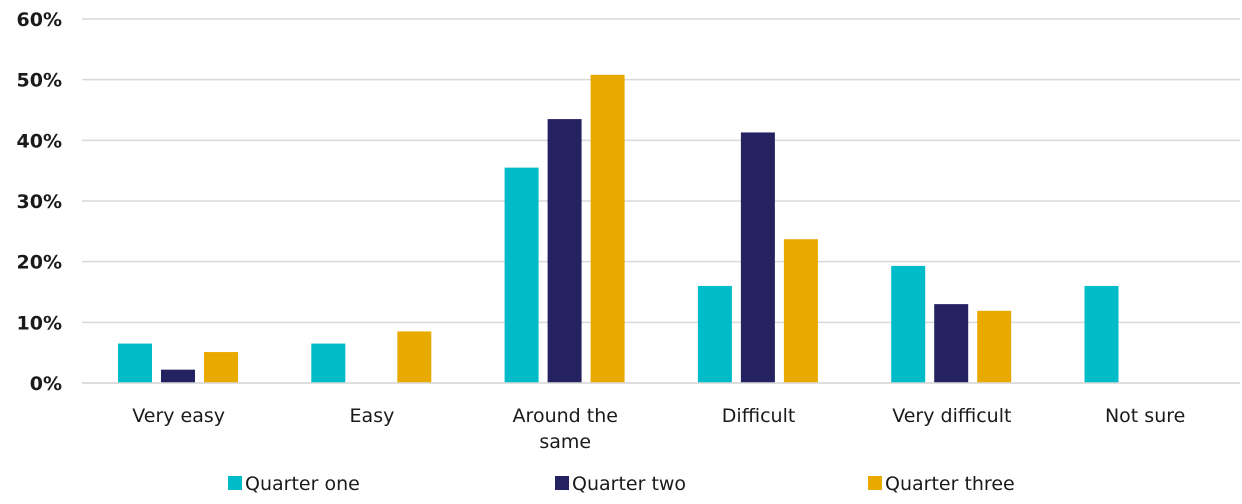  I want to click on y-tick-label: 60%, so click(39, 20).